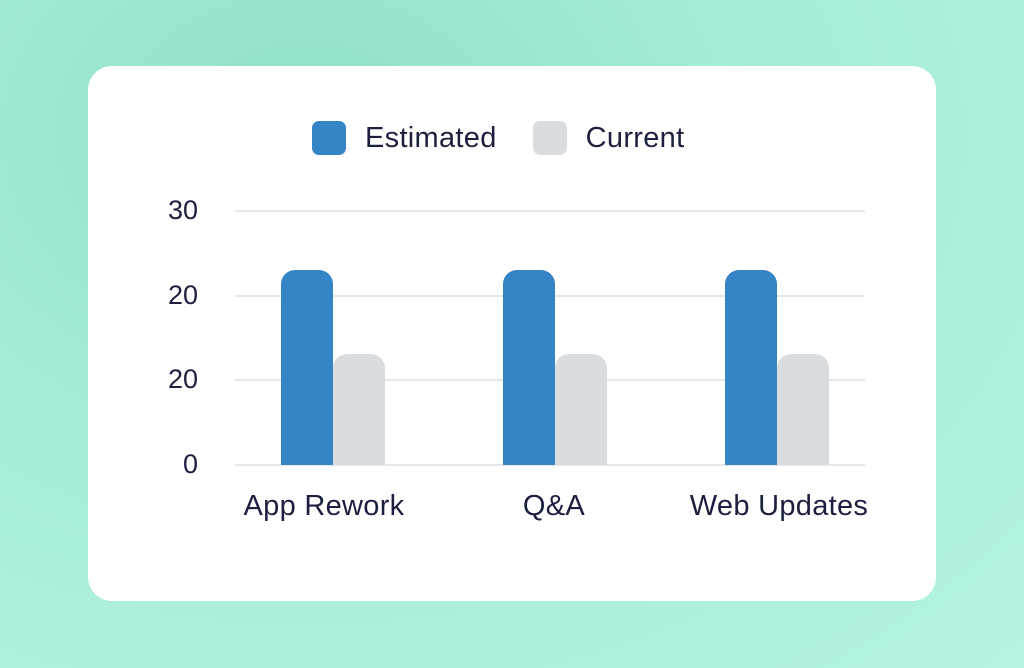 The width and height of the screenshot is (1024, 668). What do you see at coordinates (529, 367) in the screenshot?
I see `bar-estimated-qa` at bounding box center [529, 367].